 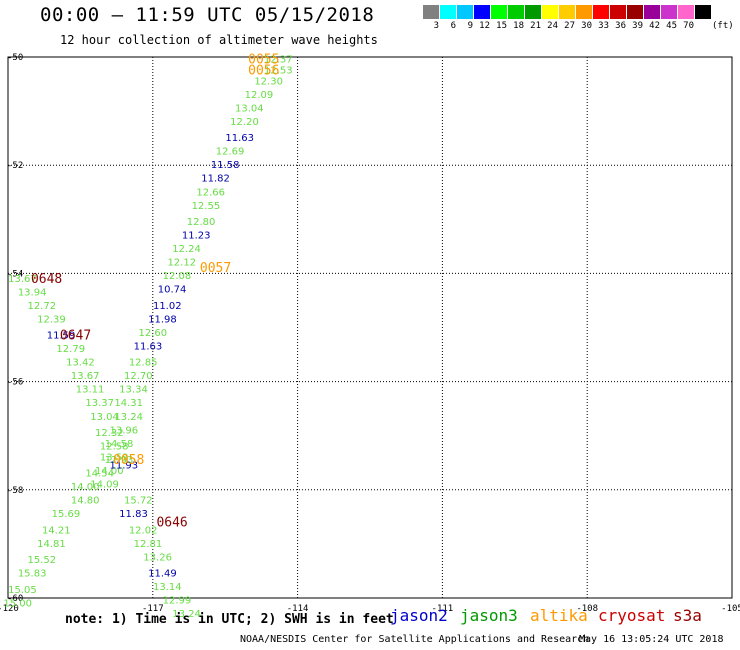 I want to click on wave-height-value: 14.58, so click(x=119, y=444).